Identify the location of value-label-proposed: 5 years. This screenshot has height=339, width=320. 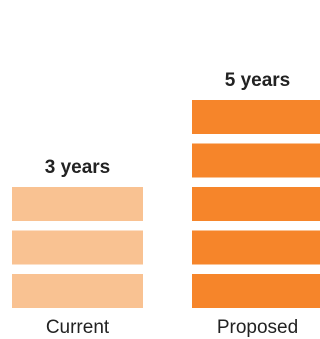
(258, 80).